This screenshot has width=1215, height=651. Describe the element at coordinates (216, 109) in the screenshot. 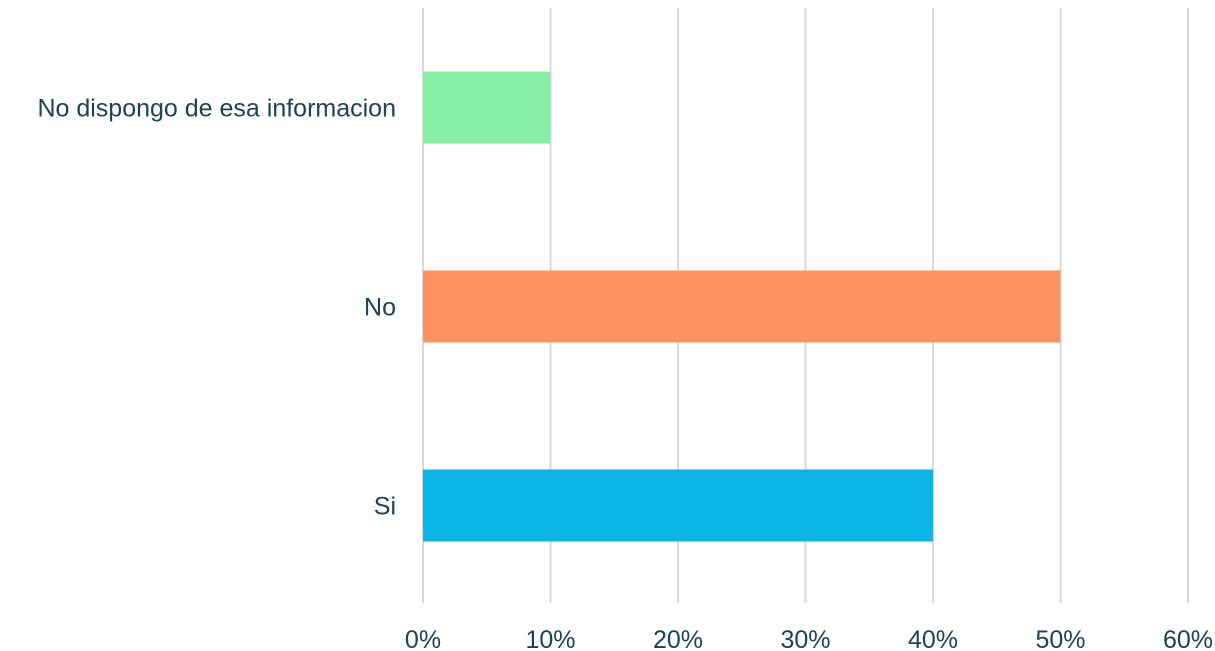

I see `category-label: No dispongo de esa informacion` at that location.